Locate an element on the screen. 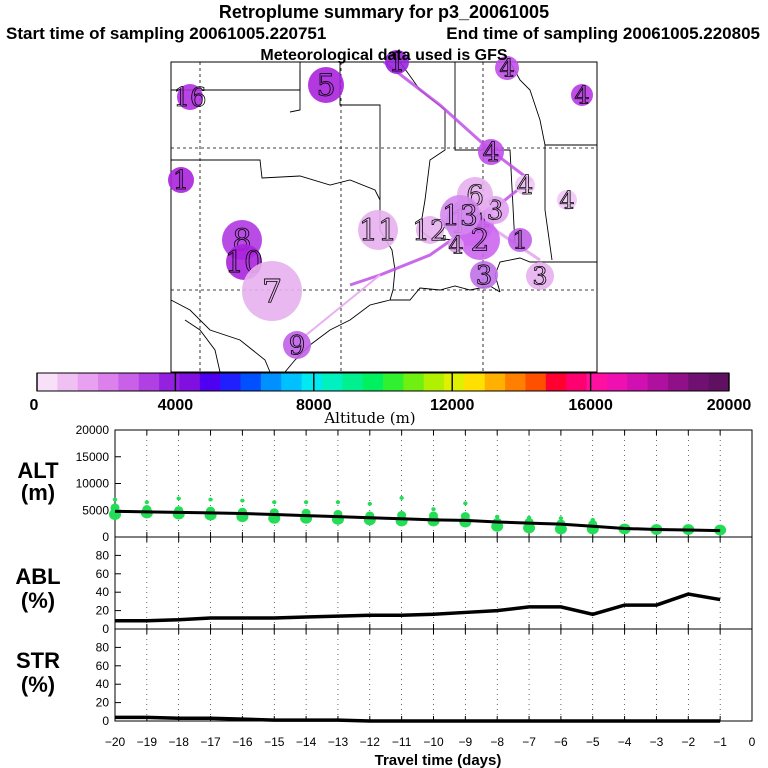  colorbar-tick-label: 16000 is located at coordinates (590, 405).